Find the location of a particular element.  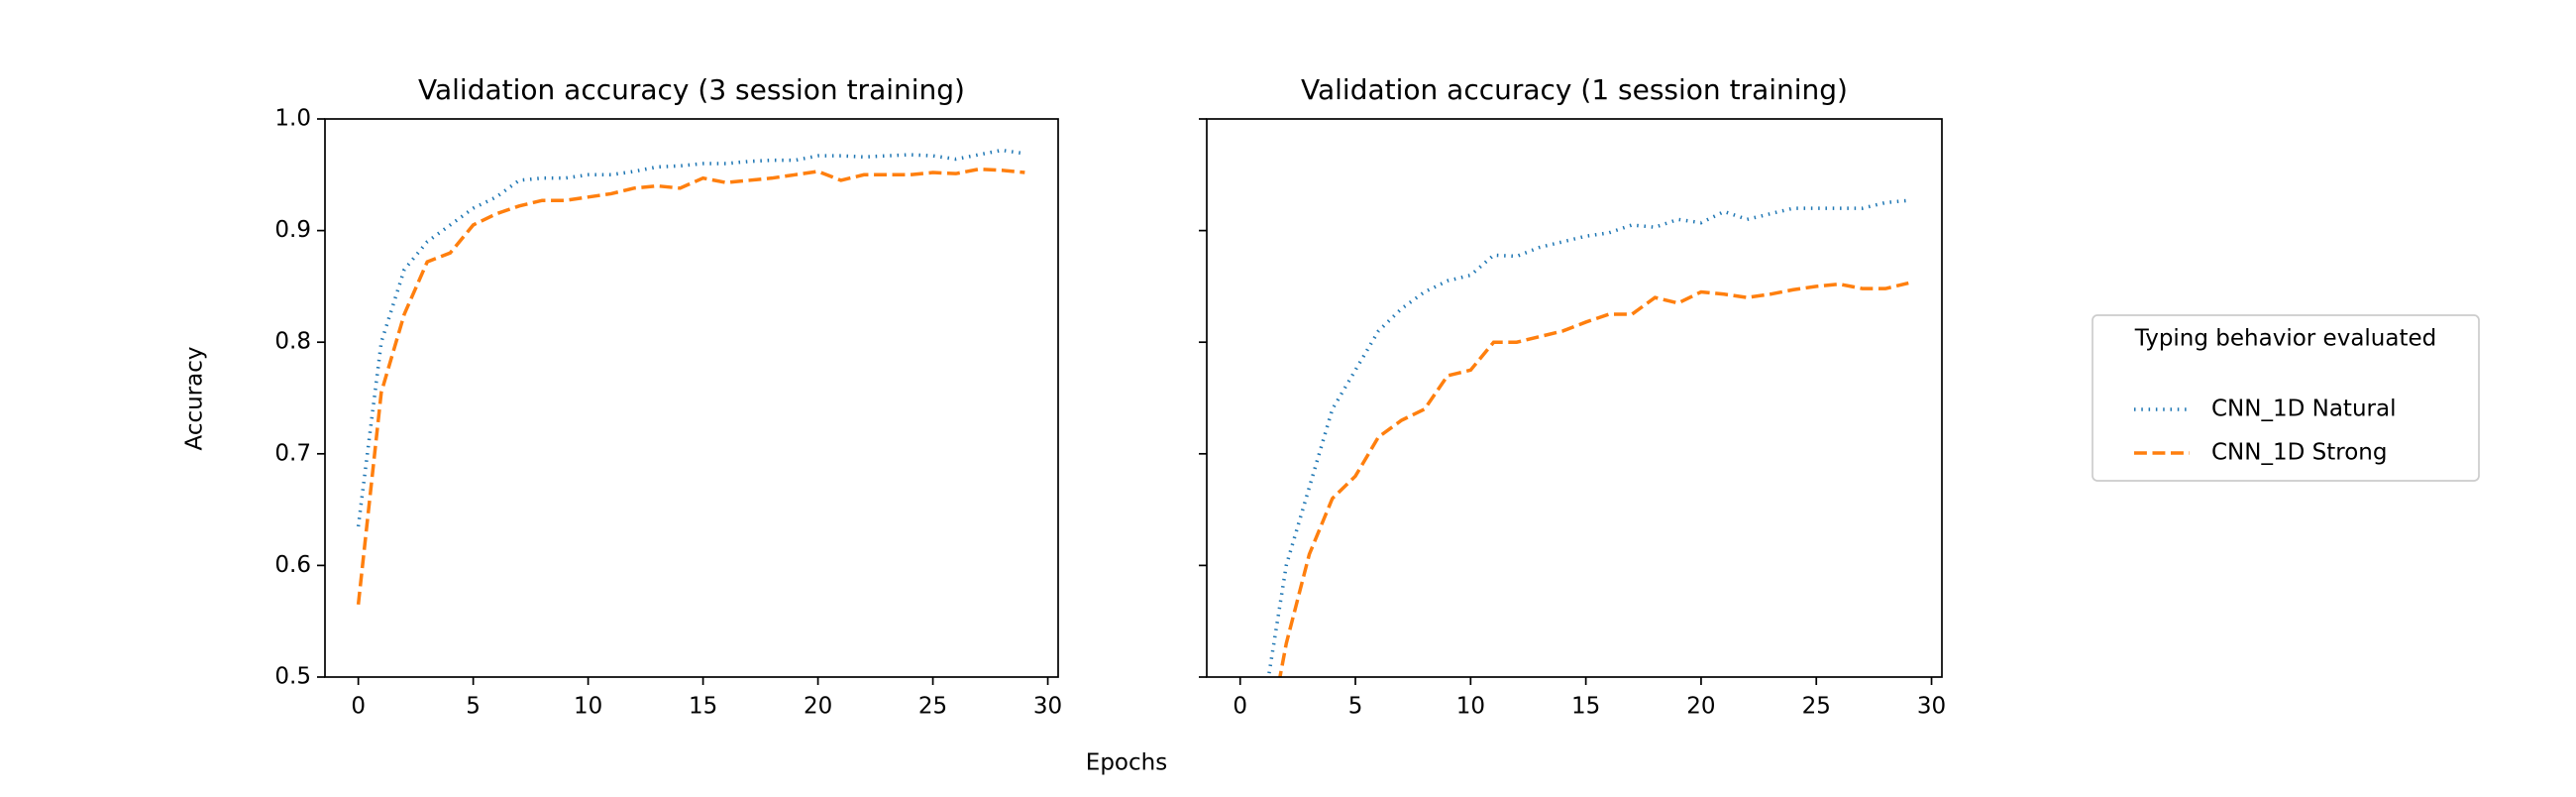

y-tick-label: 1.0 is located at coordinates (292, 119).